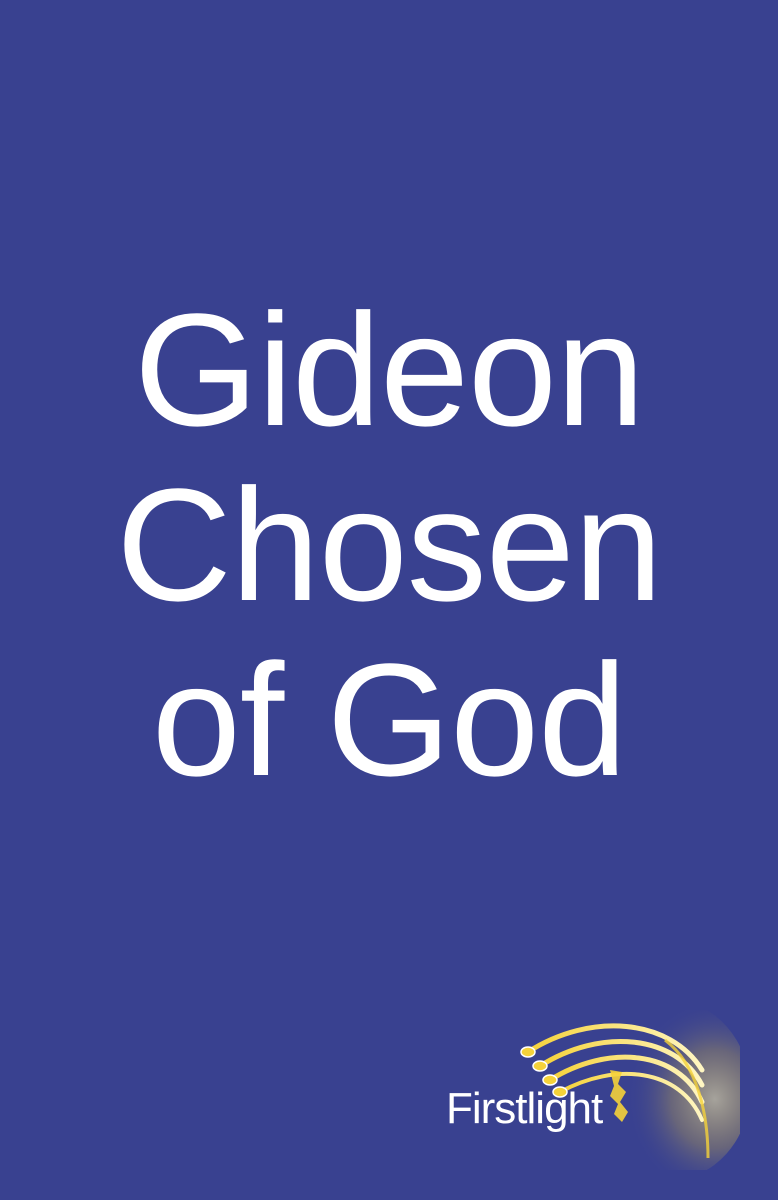  I want to click on comet-rays-icon, so click(630, 1090).